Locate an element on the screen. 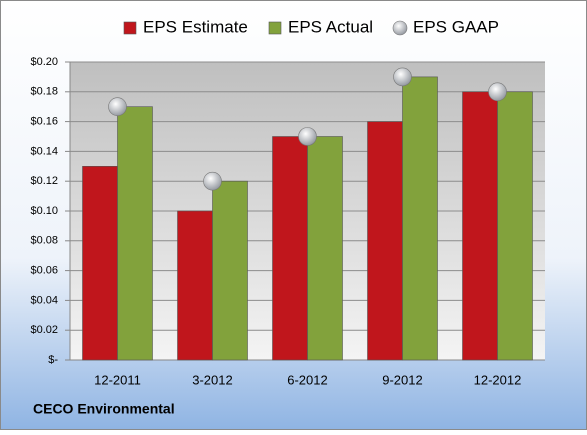 Image resolution: width=587 pixels, height=435 pixels. y-tick-label: $0.16 is located at coordinates (44, 122).